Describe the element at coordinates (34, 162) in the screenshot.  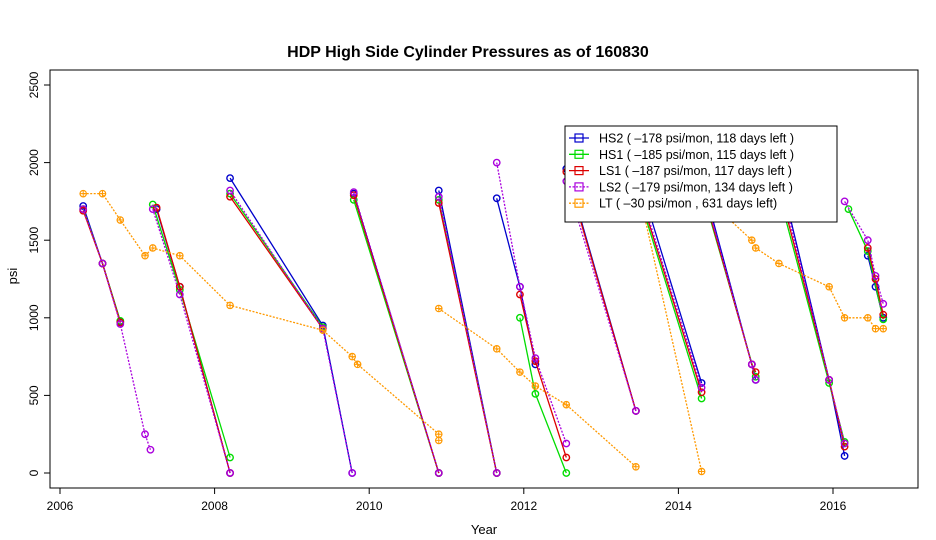
I see `y-tick-label: 2000` at that location.